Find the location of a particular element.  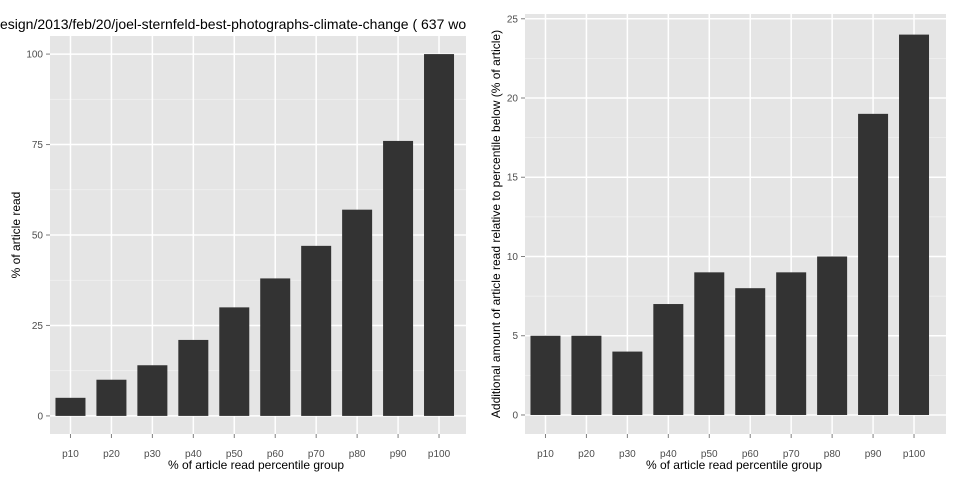

chart-left-y-axis-label: % of article read is located at coordinates (16, 235).